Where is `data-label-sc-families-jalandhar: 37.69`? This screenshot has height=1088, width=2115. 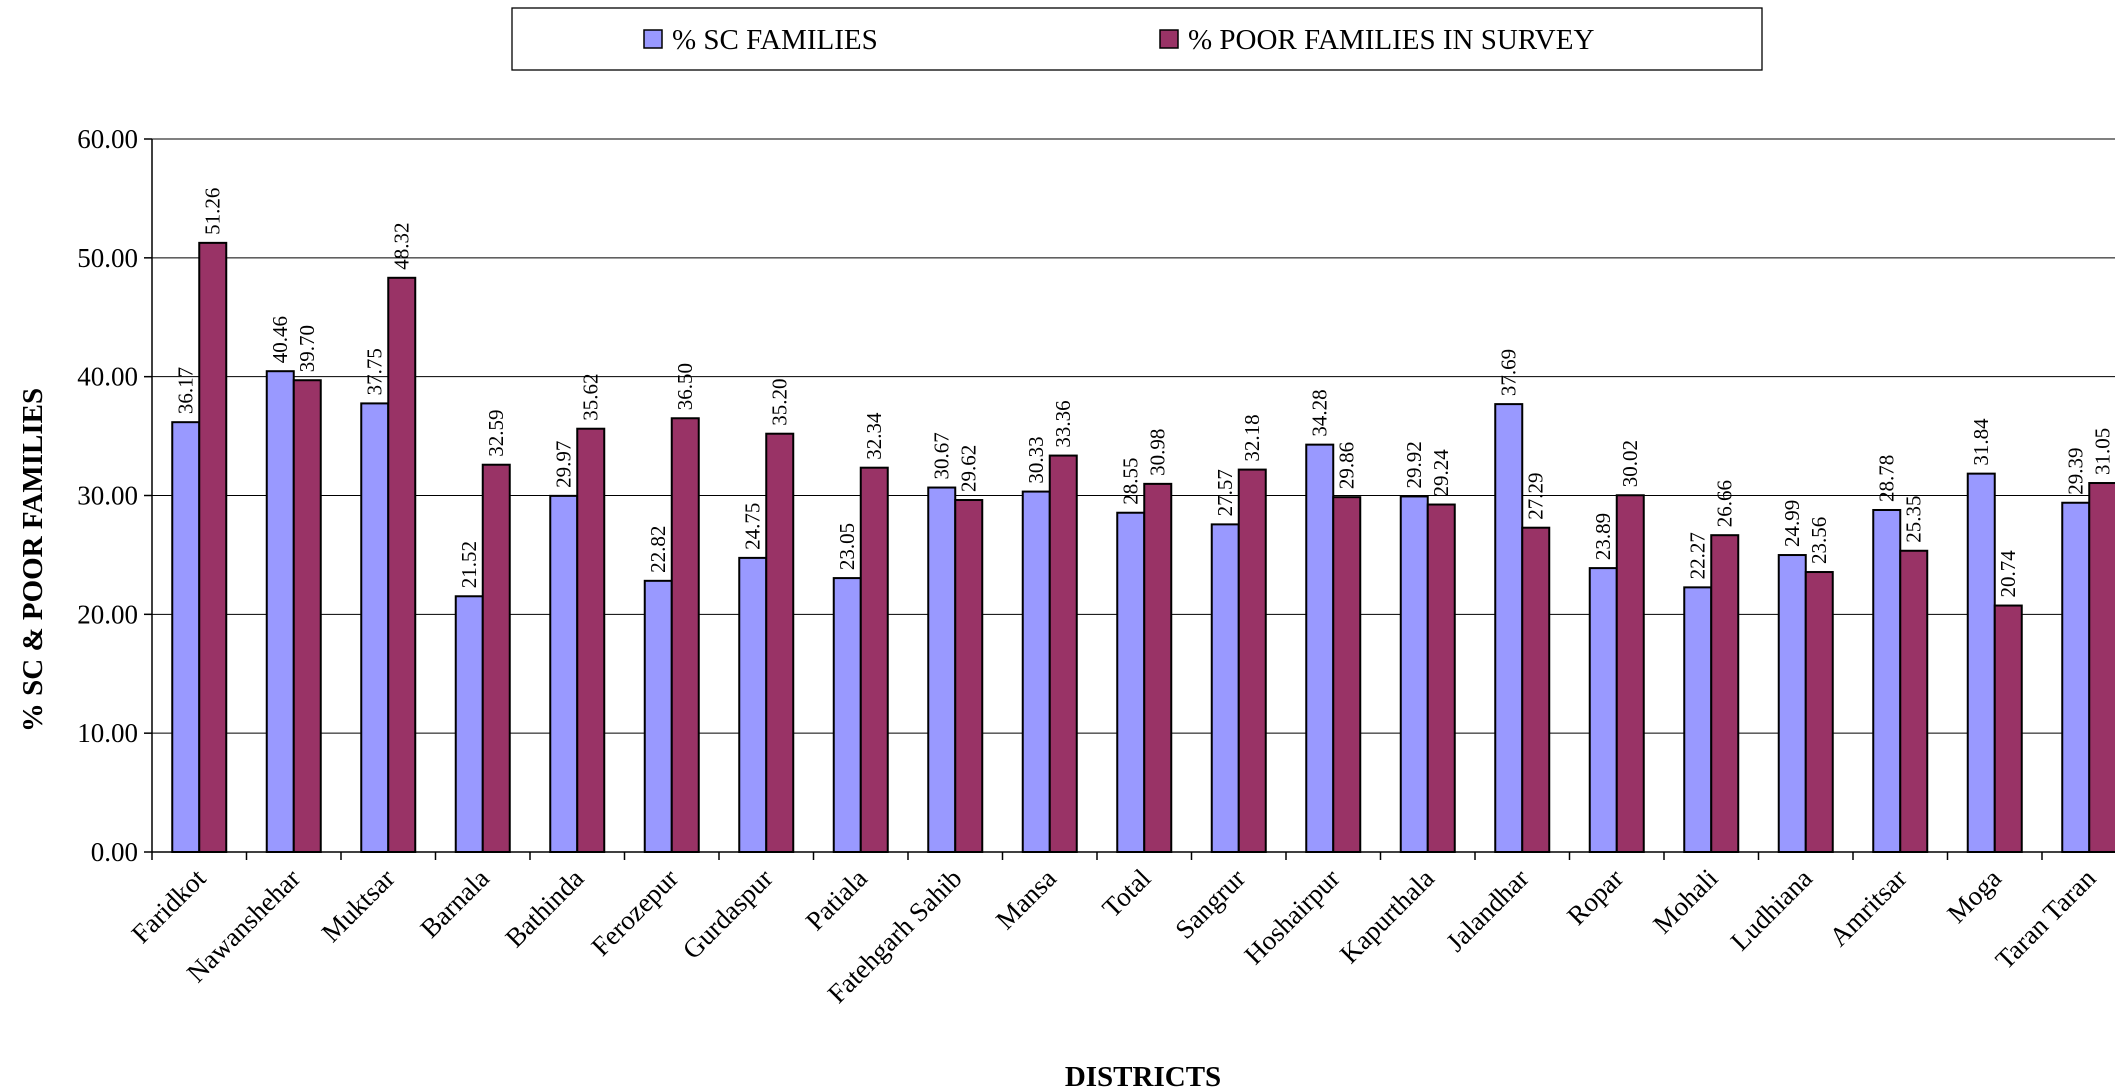
data-label-sc-families-jalandhar: 37.69 is located at coordinates (1509, 372).